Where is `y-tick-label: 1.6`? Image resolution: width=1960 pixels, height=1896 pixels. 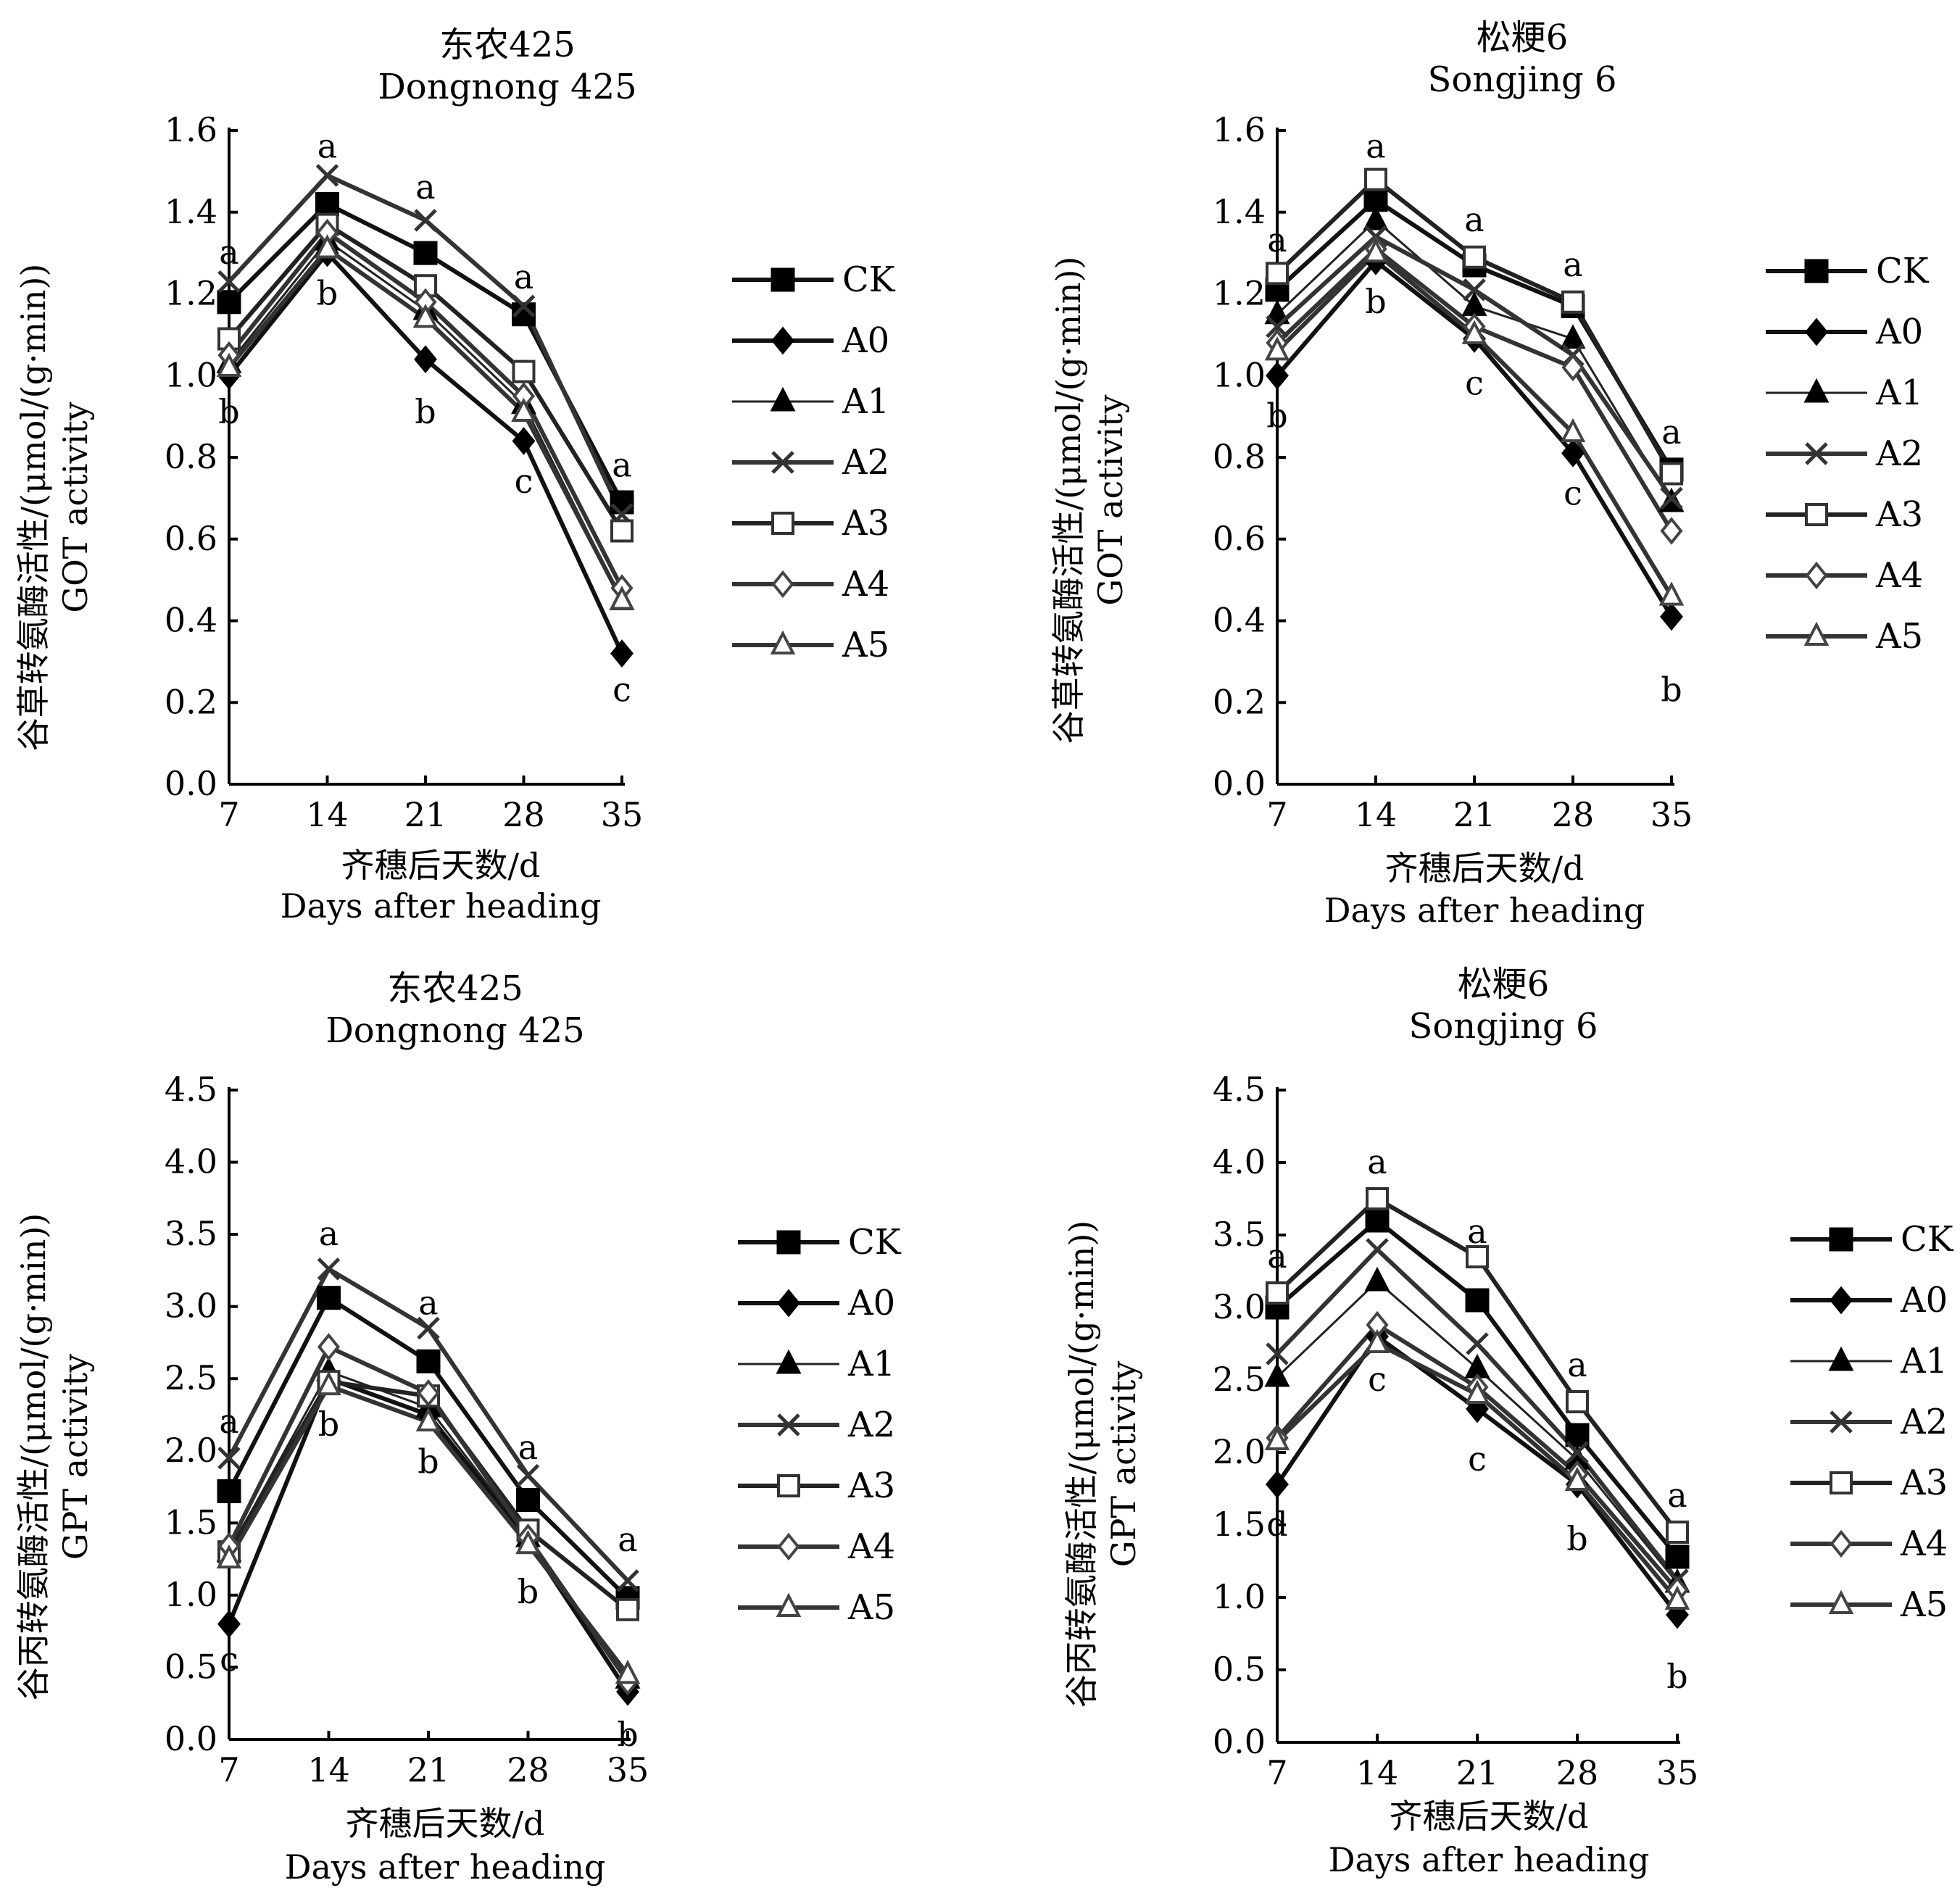 y-tick-label: 1.6 is located at coordinates (191, 129).